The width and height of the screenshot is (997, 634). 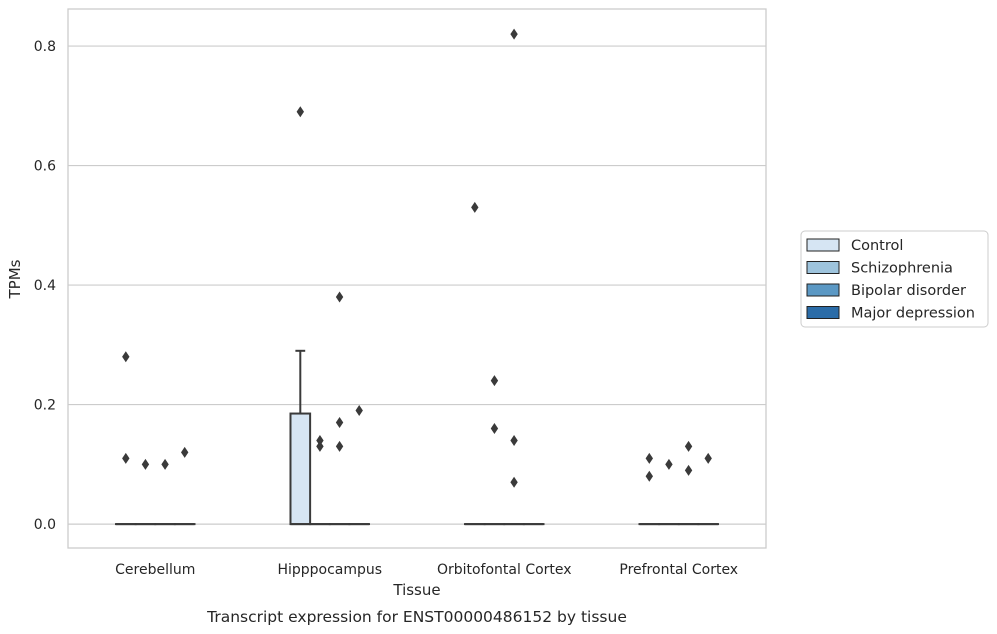 What do you see at coordinates (678, 570) in the screenshot?
I see `x-tick-label: Prefrontal Cortex` at bounding box center [678, 570].